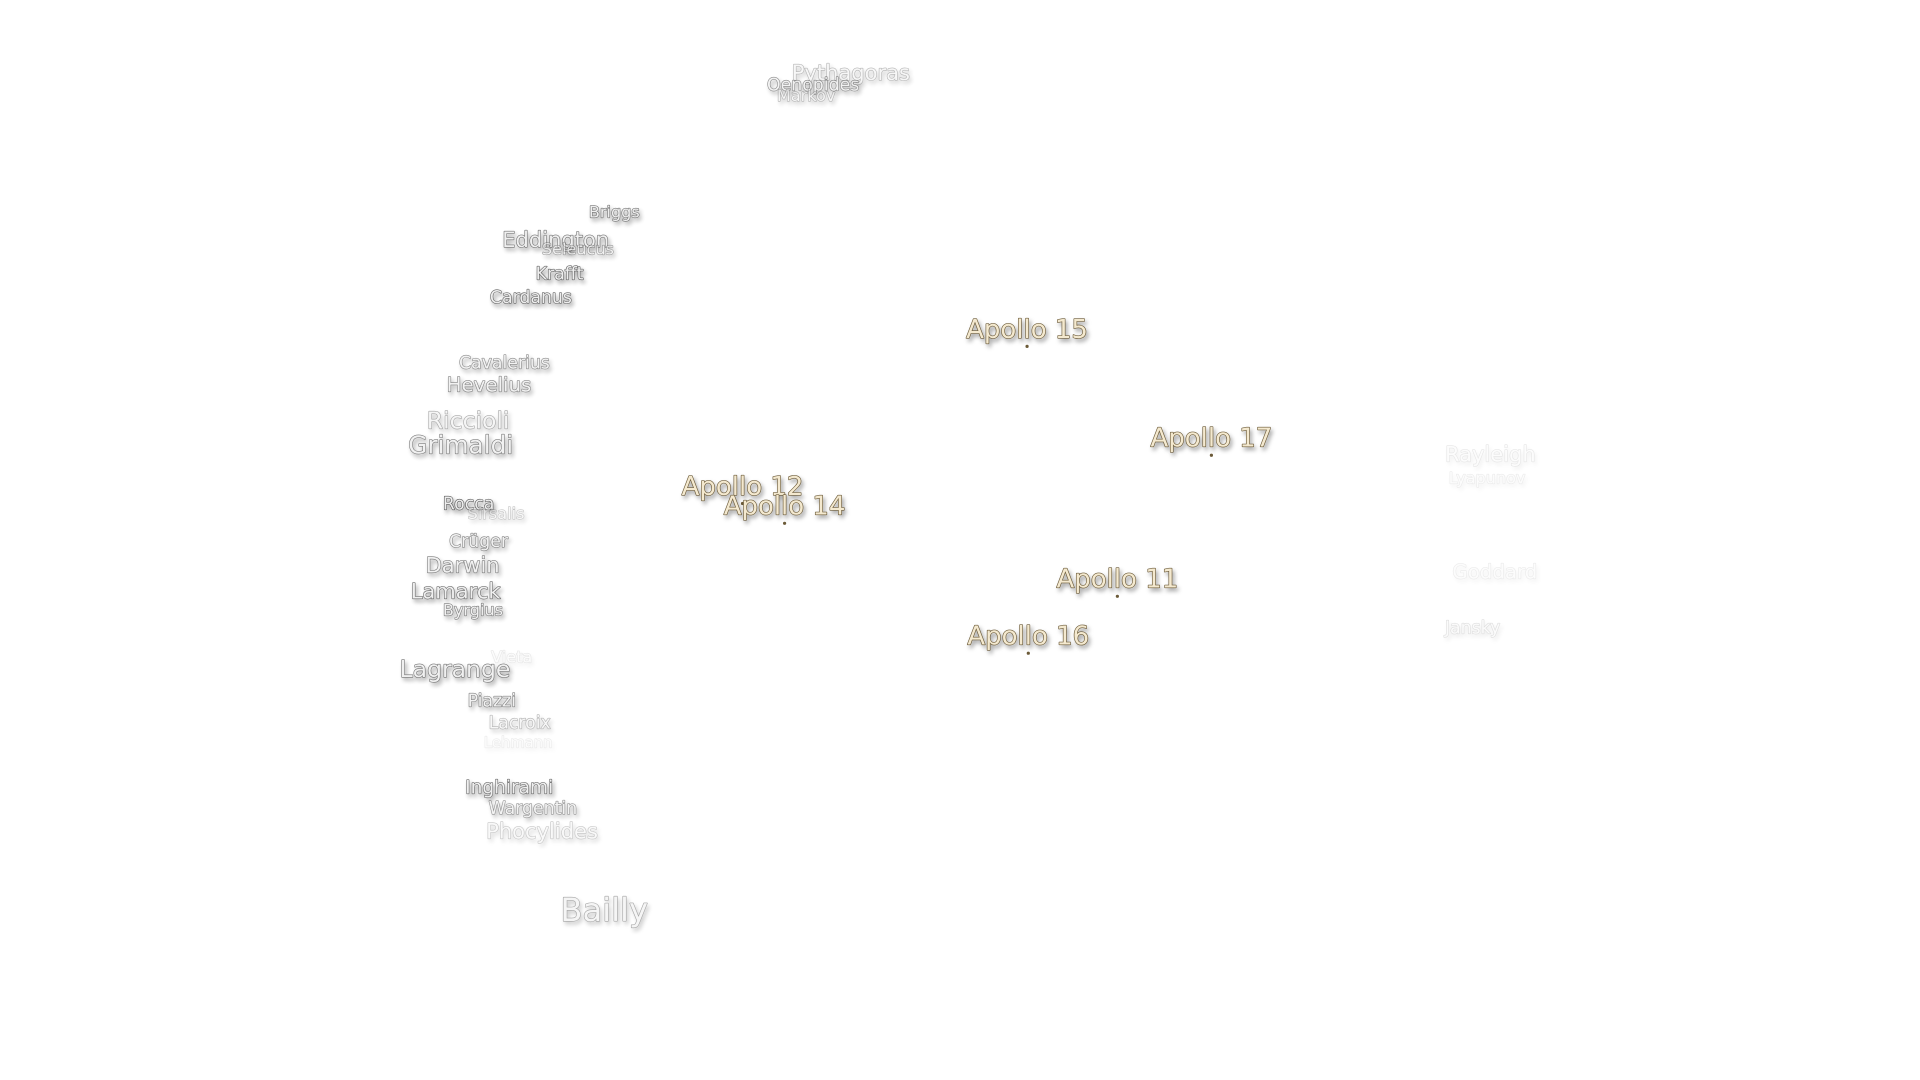  I want to click on crater-label: Cardanus, so click(531, 298).